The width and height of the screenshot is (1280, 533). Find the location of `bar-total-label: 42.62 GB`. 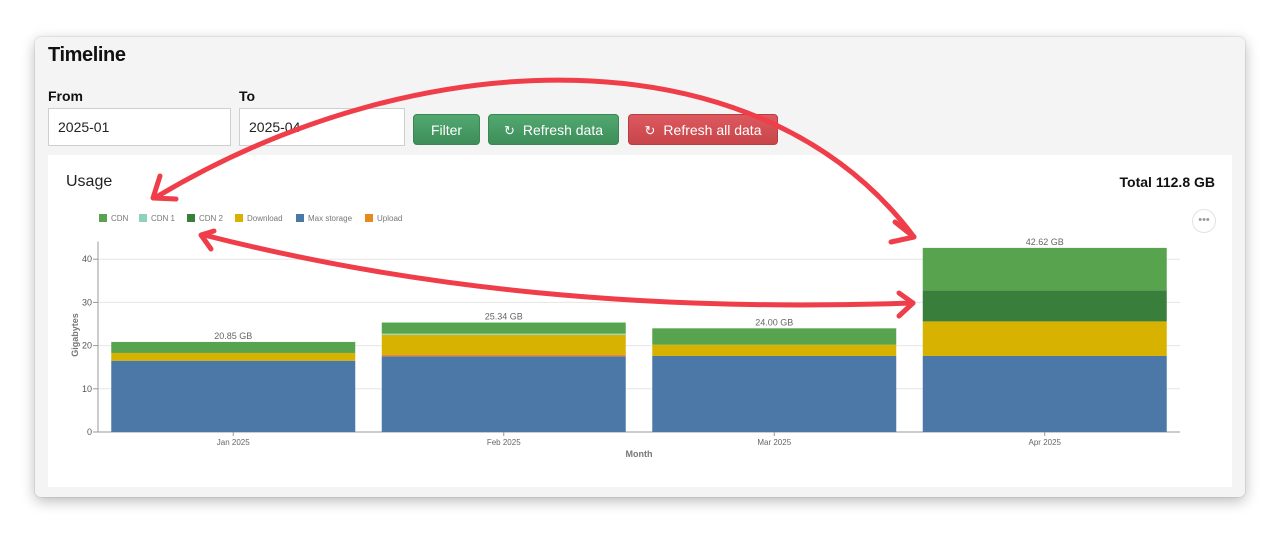

bar-total-label: 42.62 GB is located at coordinates (1045, 242).